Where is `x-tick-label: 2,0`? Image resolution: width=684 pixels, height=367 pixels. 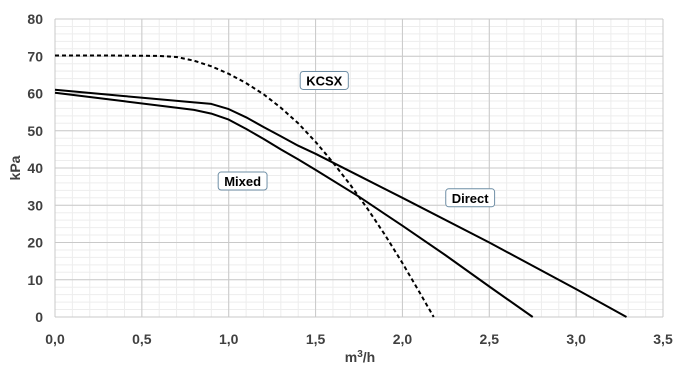 x-tick-label: 2,0 is located at coordinates (403, 339).